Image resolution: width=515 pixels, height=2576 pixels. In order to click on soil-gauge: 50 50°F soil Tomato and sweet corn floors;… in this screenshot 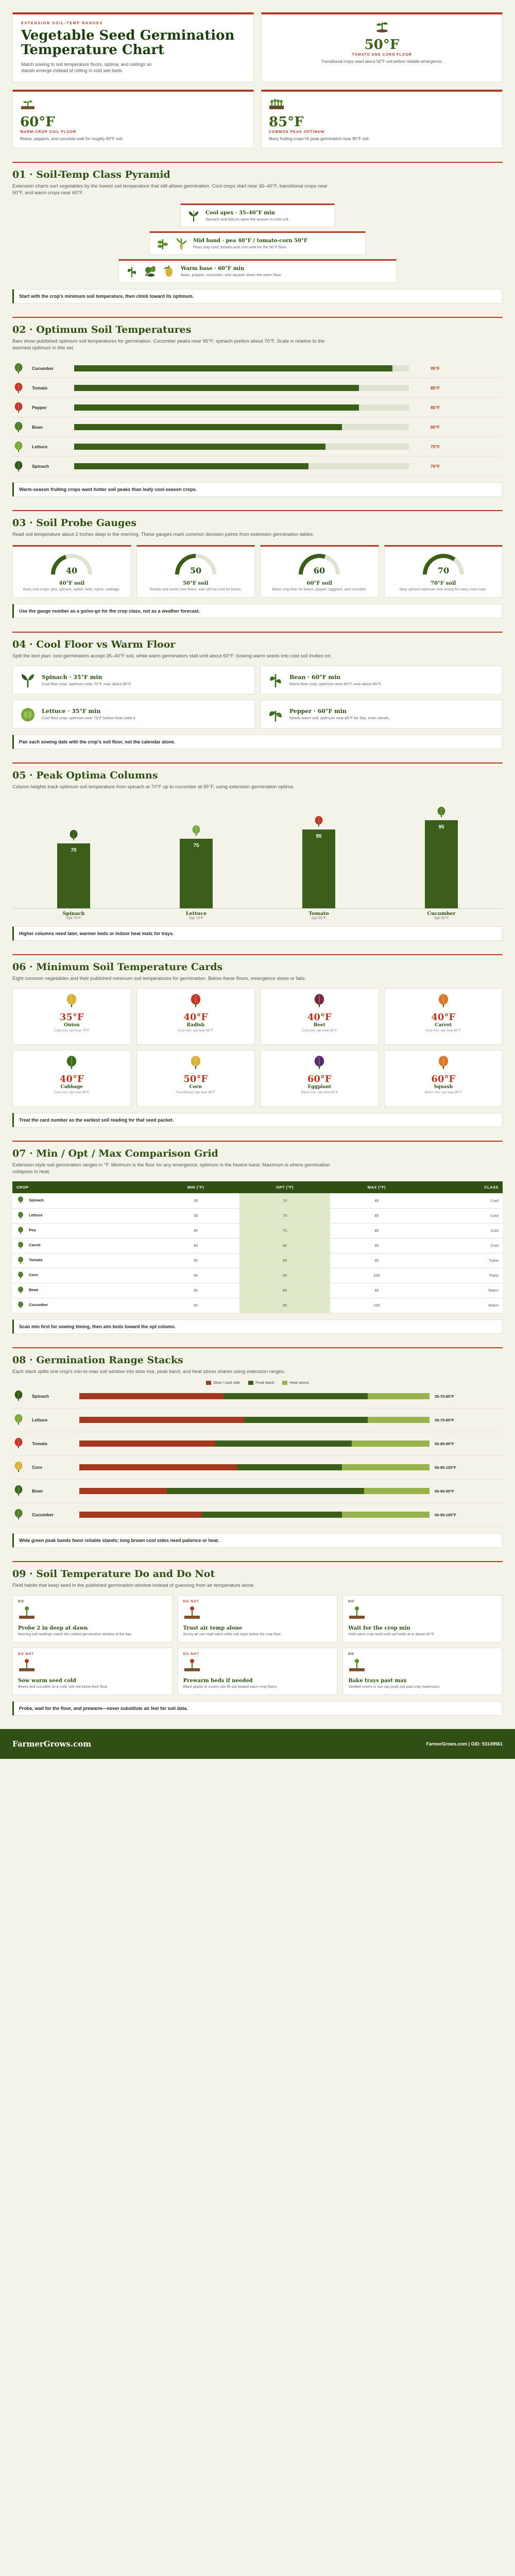, I will do `click(195, 571)`.